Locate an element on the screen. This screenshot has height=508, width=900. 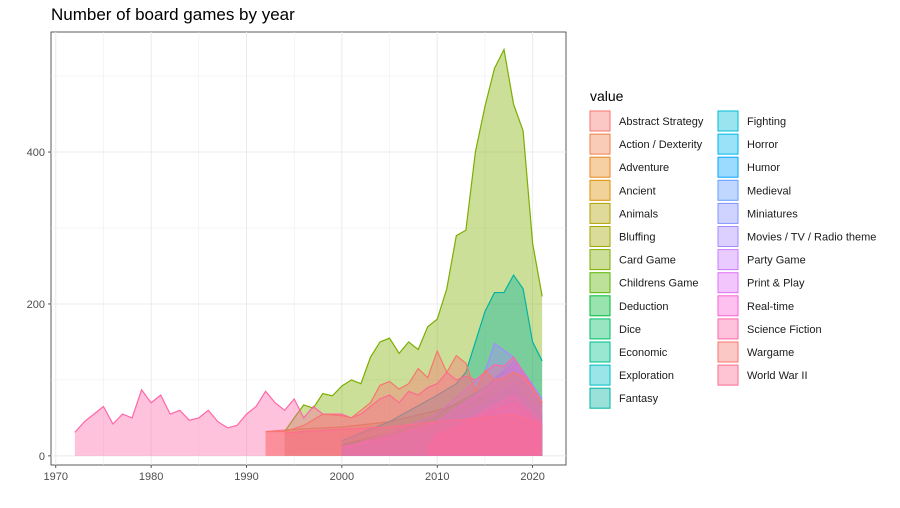
line-horror is located at coordinates (442, 430).